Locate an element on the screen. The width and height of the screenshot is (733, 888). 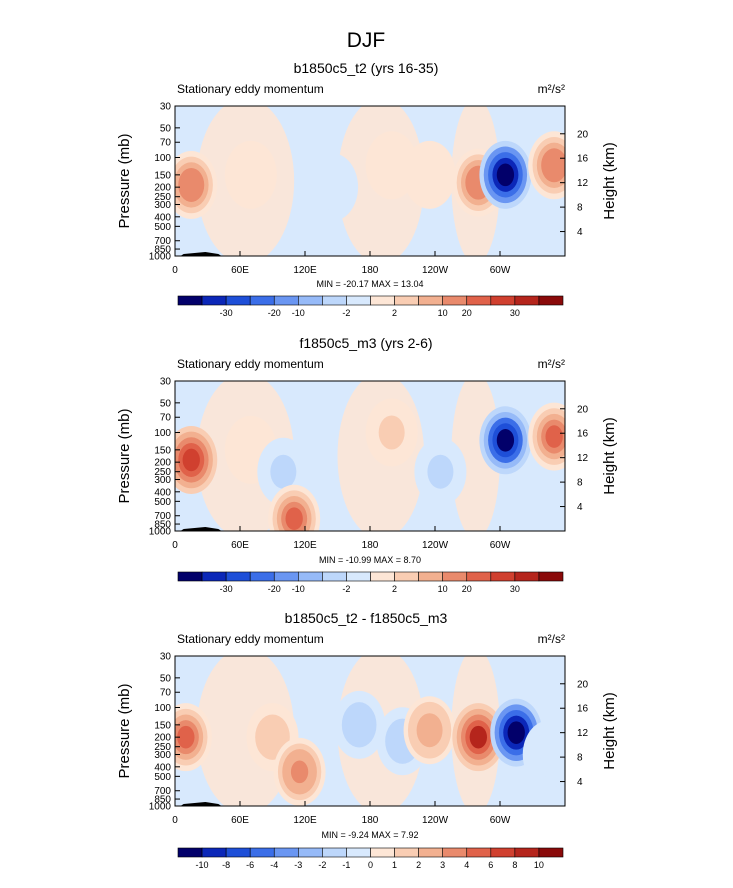
min-max-text: MIN = -9.24 MAX = 7.92 is located at coordinates (369, 835).